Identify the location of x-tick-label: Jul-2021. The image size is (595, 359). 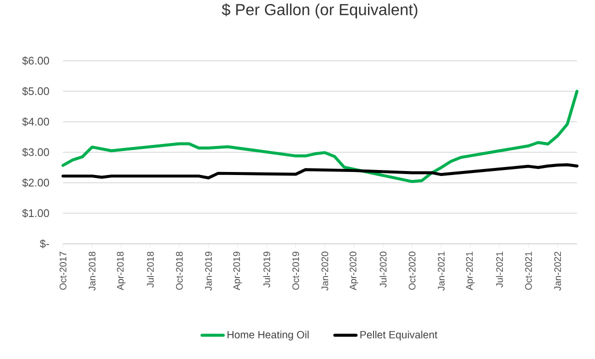
(499, 270).